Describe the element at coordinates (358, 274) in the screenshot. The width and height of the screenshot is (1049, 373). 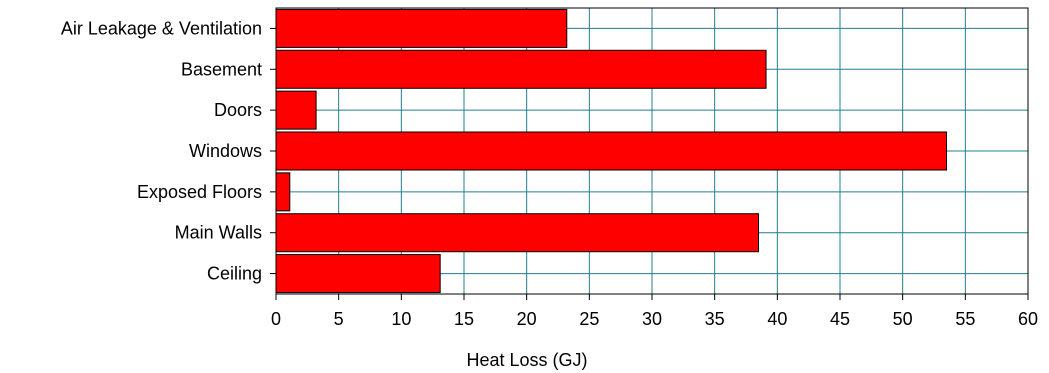
I see `bar-ceiling` at that location.